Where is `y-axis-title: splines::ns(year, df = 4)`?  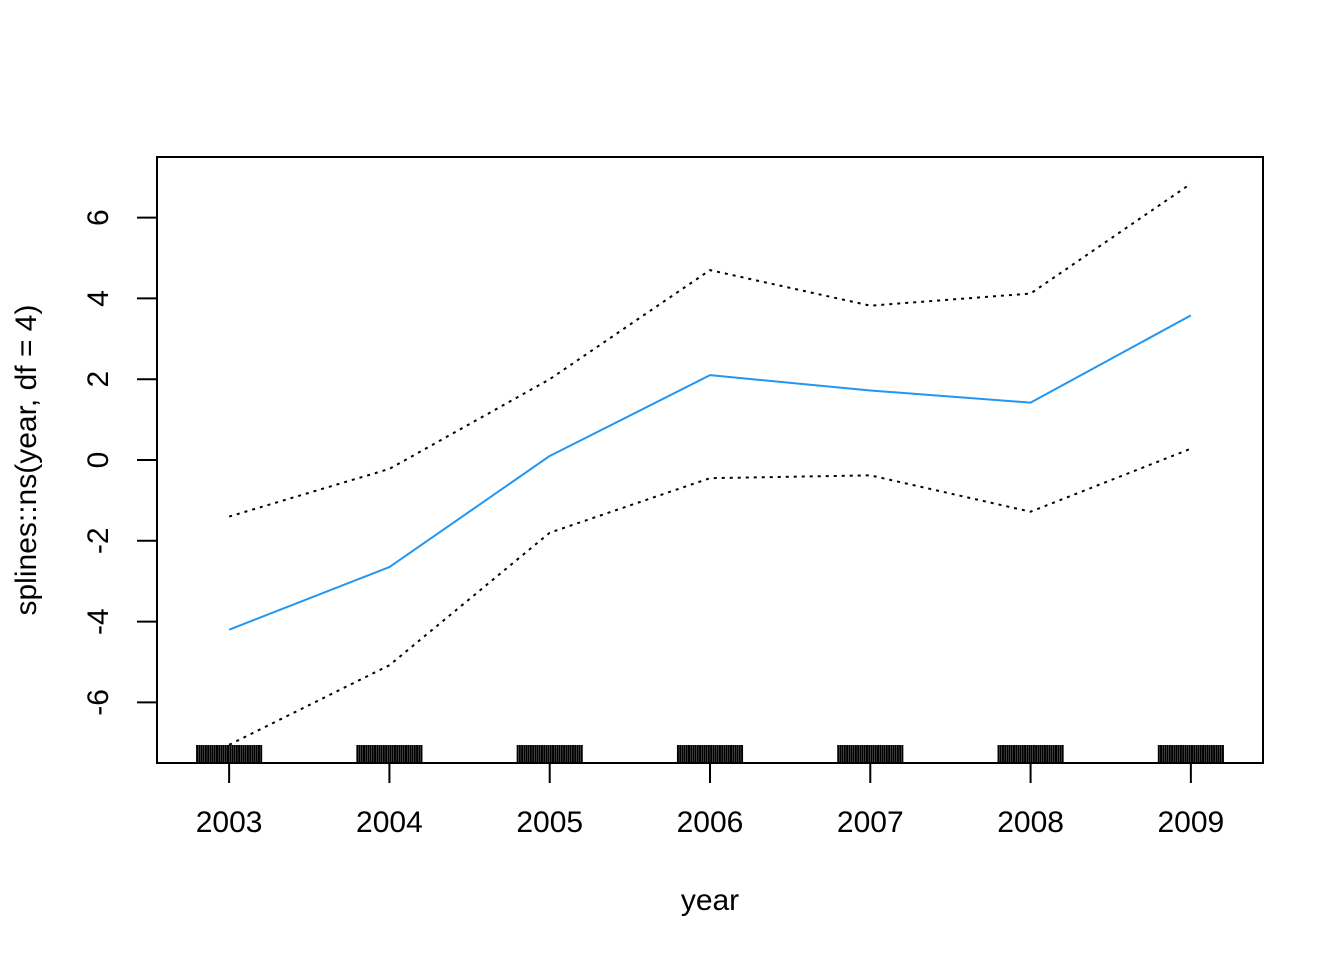 y-axis-title: splines::ns(year, df = 4) is located at coordinates (26, 460).